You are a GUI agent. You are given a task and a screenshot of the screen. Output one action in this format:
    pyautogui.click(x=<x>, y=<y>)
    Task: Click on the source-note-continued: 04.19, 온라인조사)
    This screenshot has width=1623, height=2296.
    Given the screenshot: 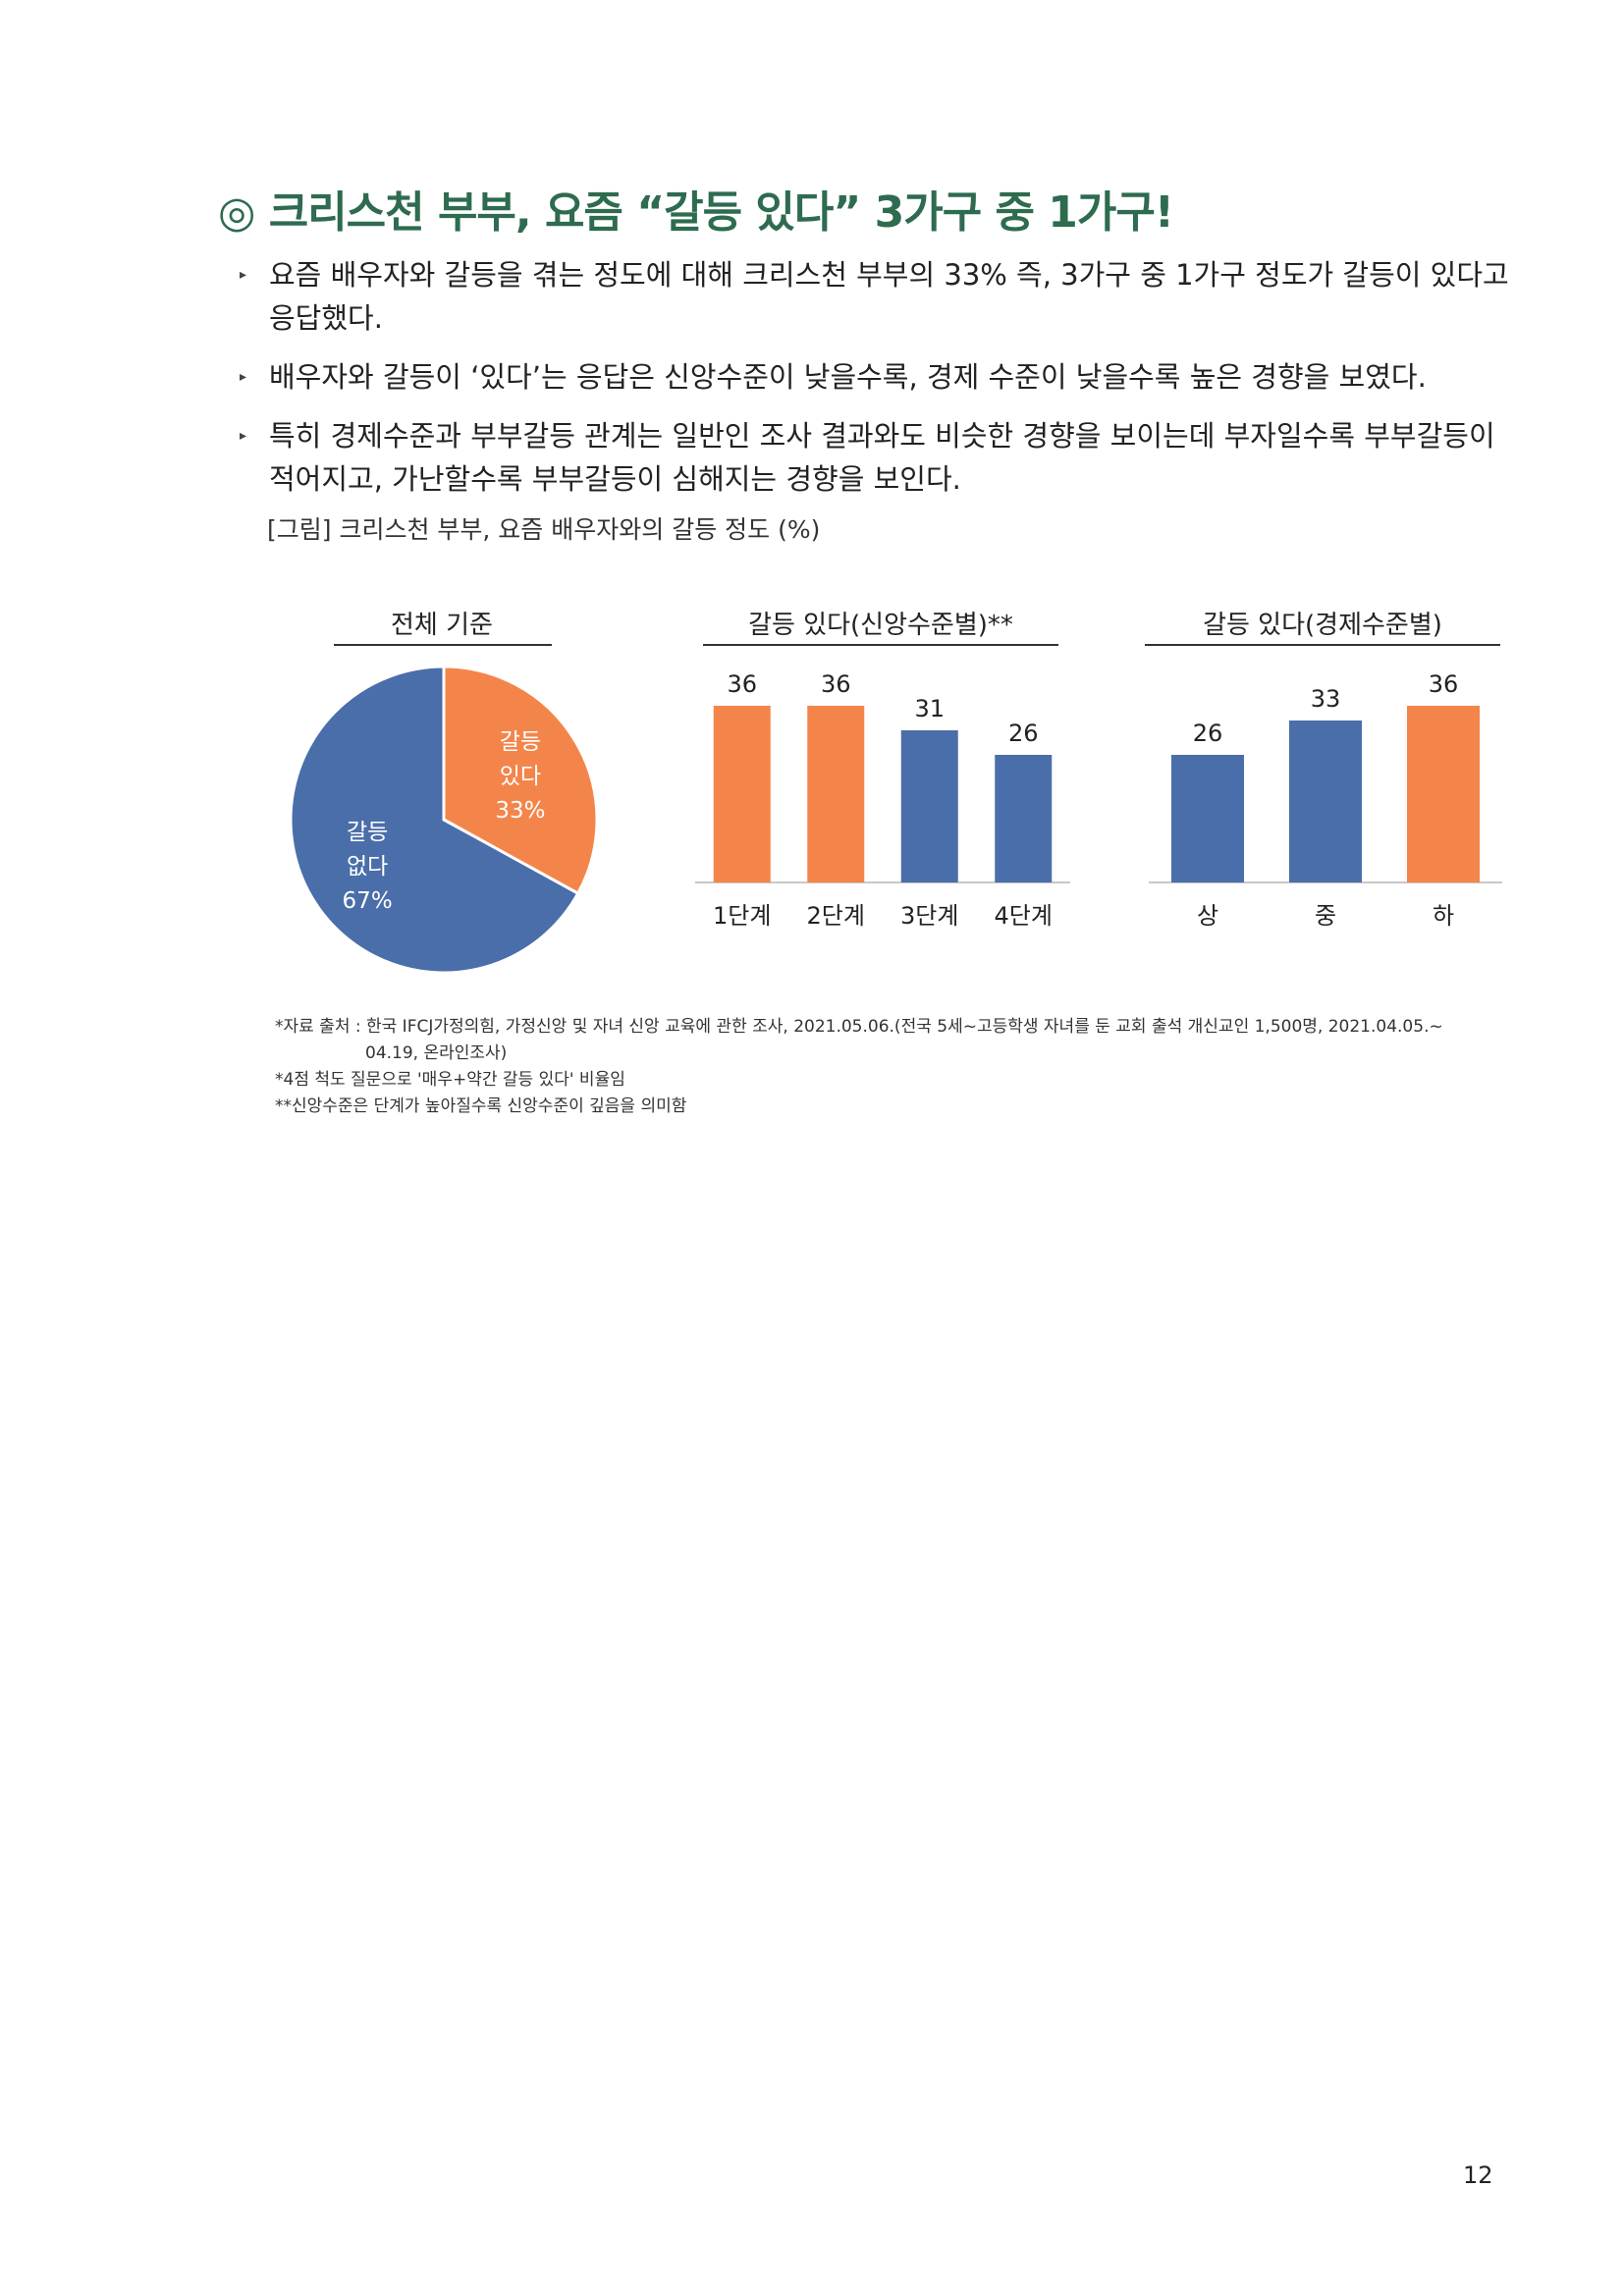 What is the action you would take?
    pyautogui.click(x=437, y=1053)
    